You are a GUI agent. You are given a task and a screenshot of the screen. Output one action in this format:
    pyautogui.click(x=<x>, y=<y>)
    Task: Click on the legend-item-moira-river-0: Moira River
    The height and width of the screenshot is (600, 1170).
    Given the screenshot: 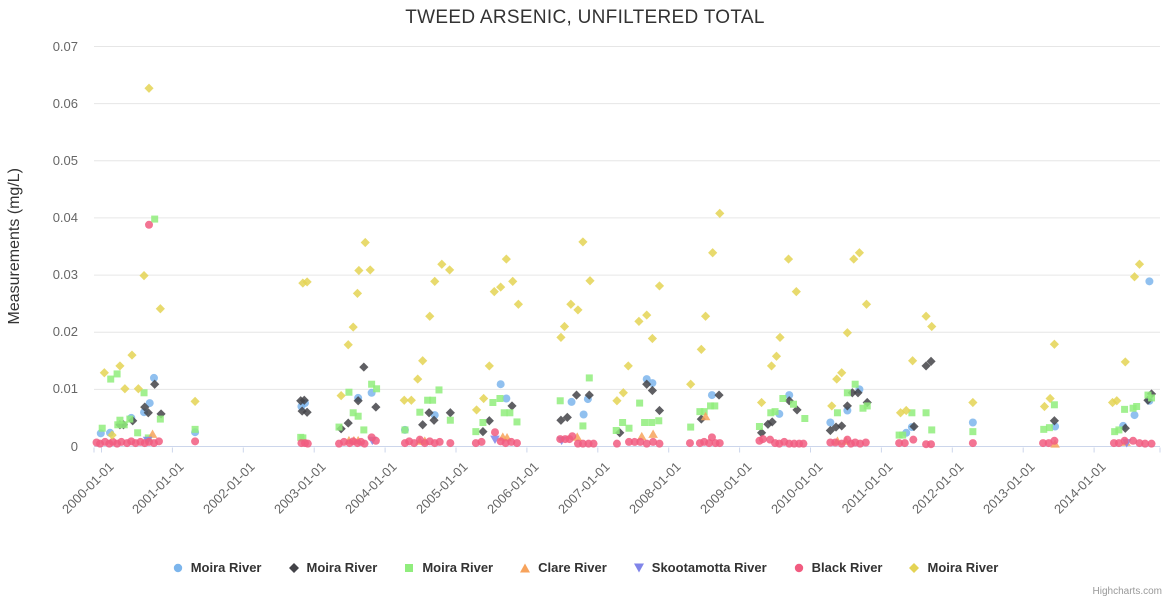 What is the action you would take?
    pyautogui.click(x=217, y=567)
    